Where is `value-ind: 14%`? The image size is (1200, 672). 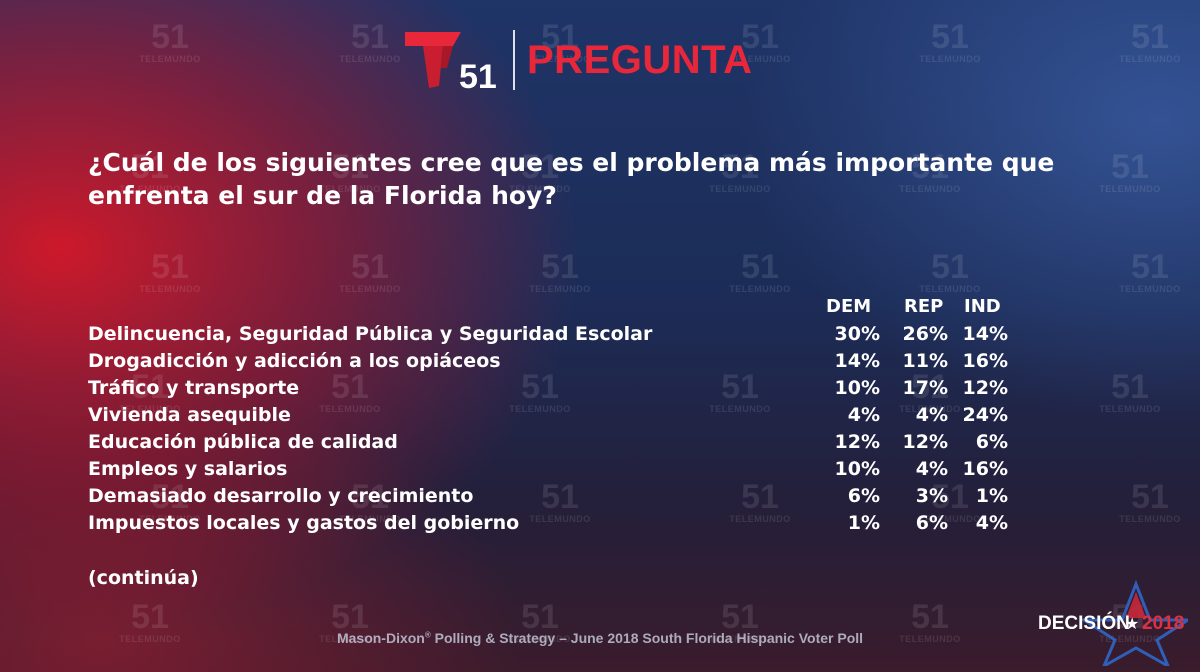 value-ind: 14% is located at coordinates (985, 334).